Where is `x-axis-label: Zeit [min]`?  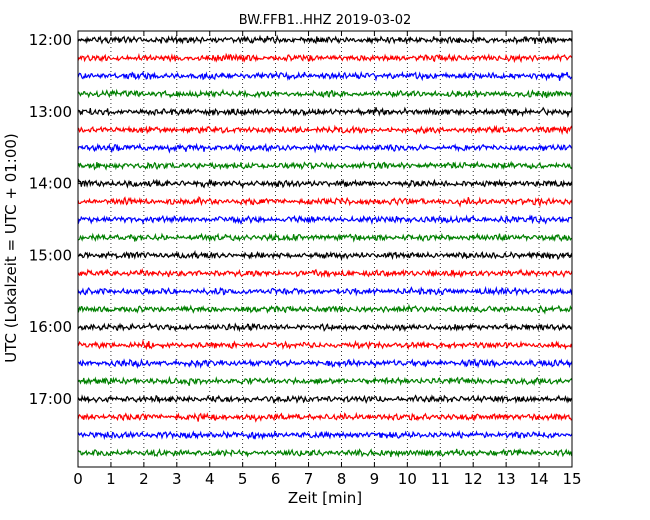
x-axis-label: Zeit [min] is located at coordinates (325, 498).